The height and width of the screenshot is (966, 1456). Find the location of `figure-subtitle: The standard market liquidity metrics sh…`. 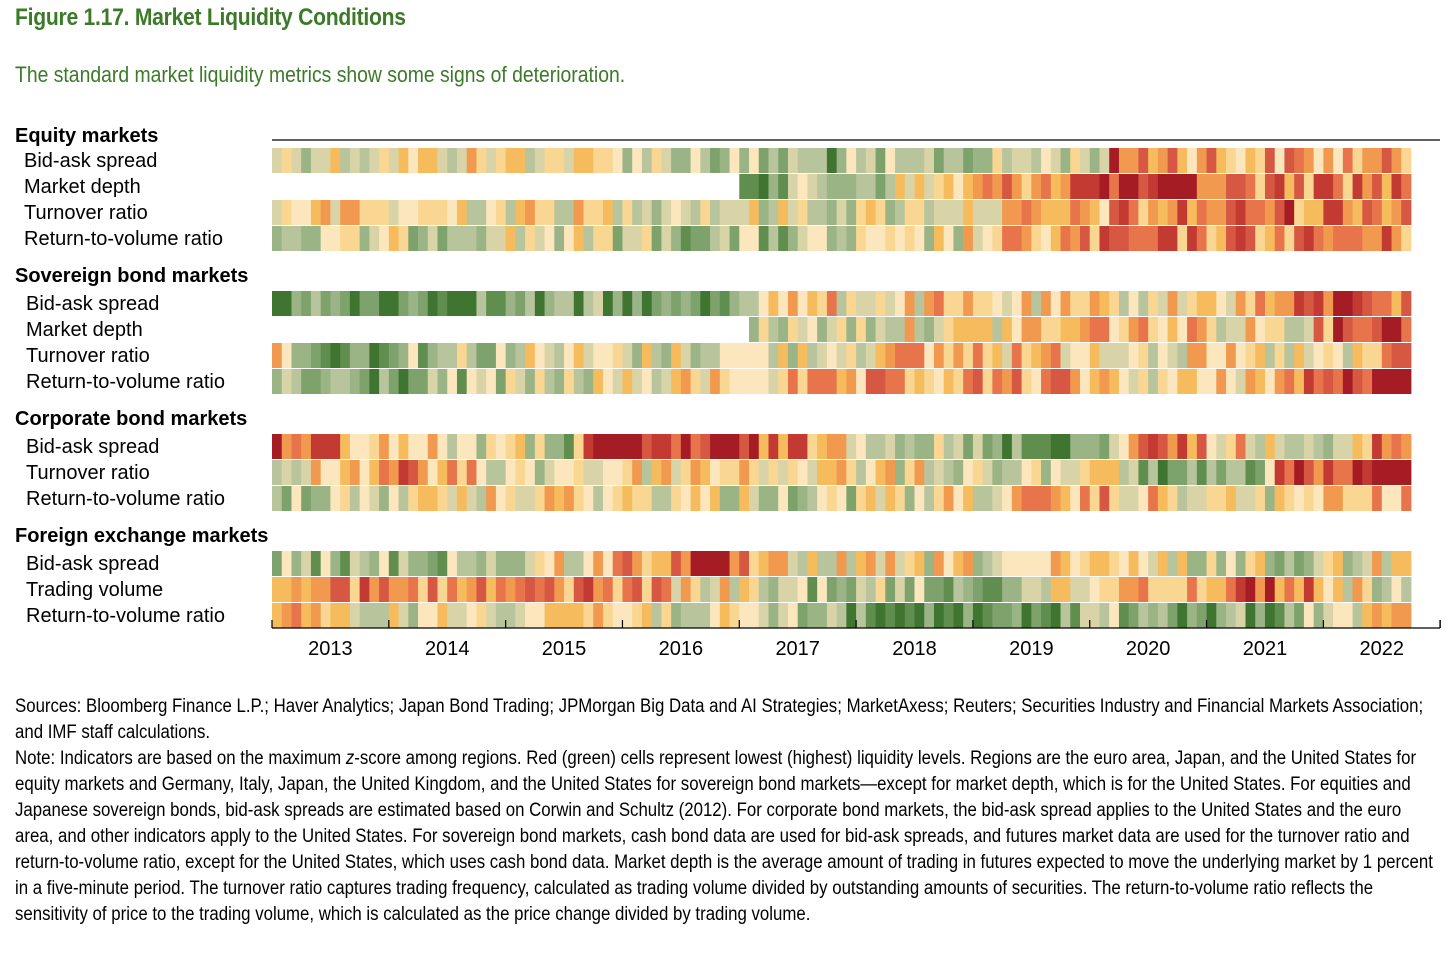

figure-subtitle: The standard market liquidity metrics sh… is located at coordinates (320, 74).